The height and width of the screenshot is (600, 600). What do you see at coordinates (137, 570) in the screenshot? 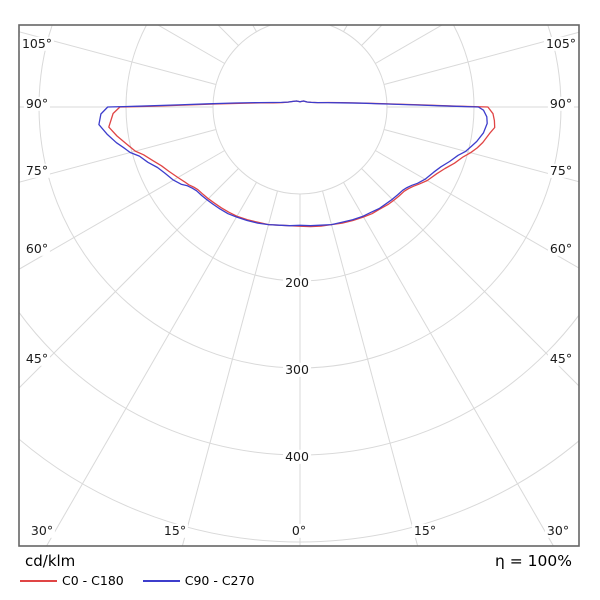
I see `legend-block: cd/klm C0 - C180 C90 - C270` at bounding box center [137, 570].